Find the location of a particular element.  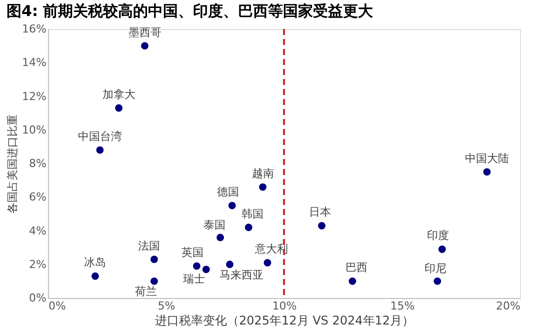

series-label: 印度 is located at coordinates (438, 235).